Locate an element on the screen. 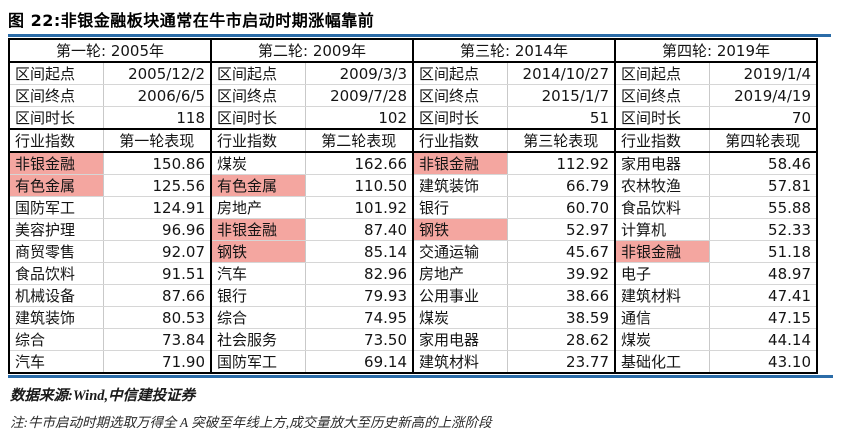  round-1-industry-7-name: 机械设备 is located at coordinates (56, 295).